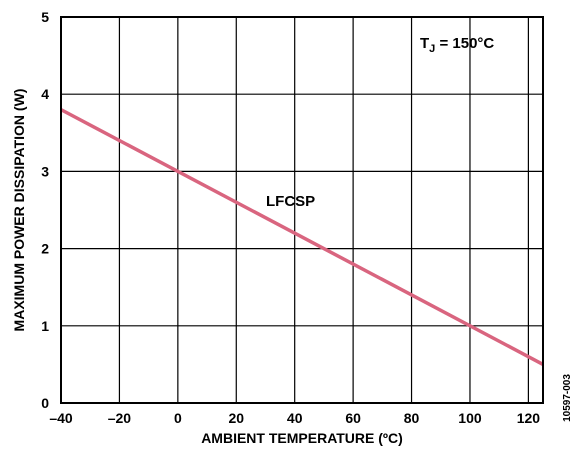 Image resolution: width=574 pixels, height=454 pixels. I want to click on y-tick-label: 5, so click(45, 17).